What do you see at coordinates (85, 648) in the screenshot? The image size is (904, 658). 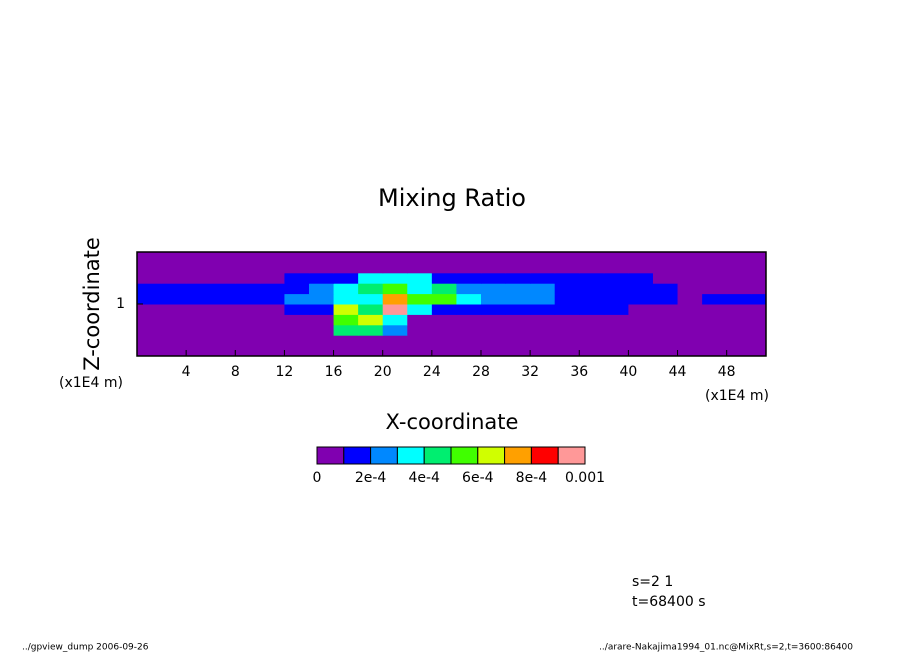 I see `footer-left: ../gpview_dump 2006-09-26` at bounding box center [85, 648].